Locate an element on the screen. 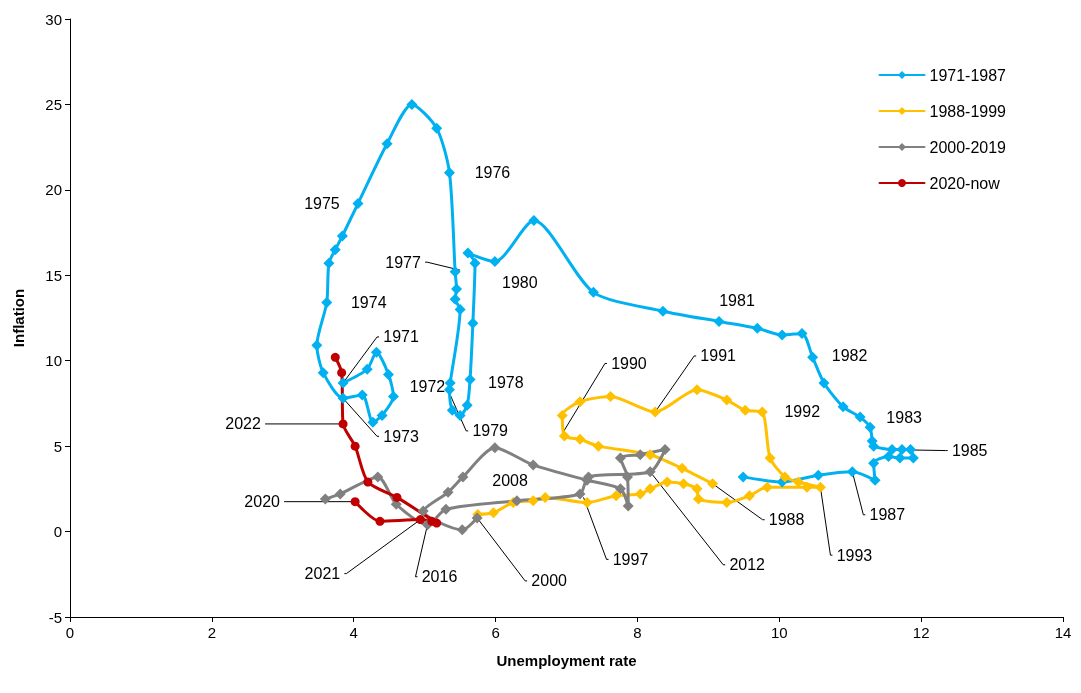 This screenshot has width=1081, height=693. annotation: 1983 is located at coordinates (904, 417).